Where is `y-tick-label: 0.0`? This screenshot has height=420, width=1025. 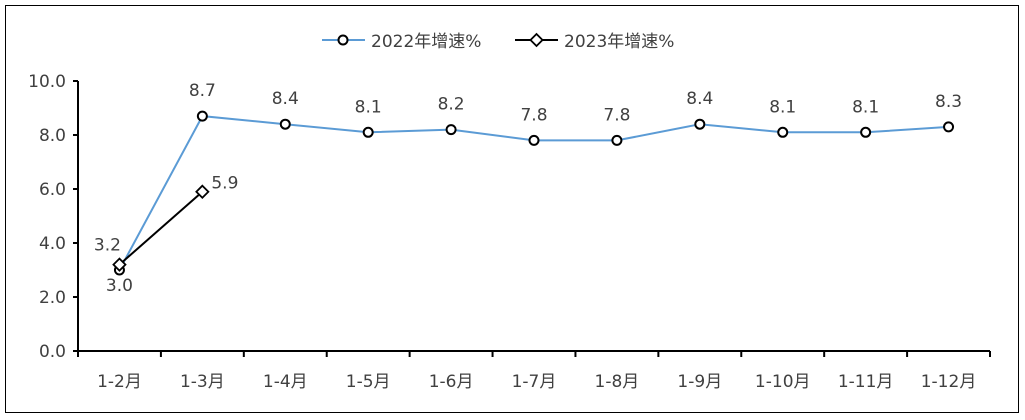
y-tick-label: 0.0 is located at coordinates (52, 352).